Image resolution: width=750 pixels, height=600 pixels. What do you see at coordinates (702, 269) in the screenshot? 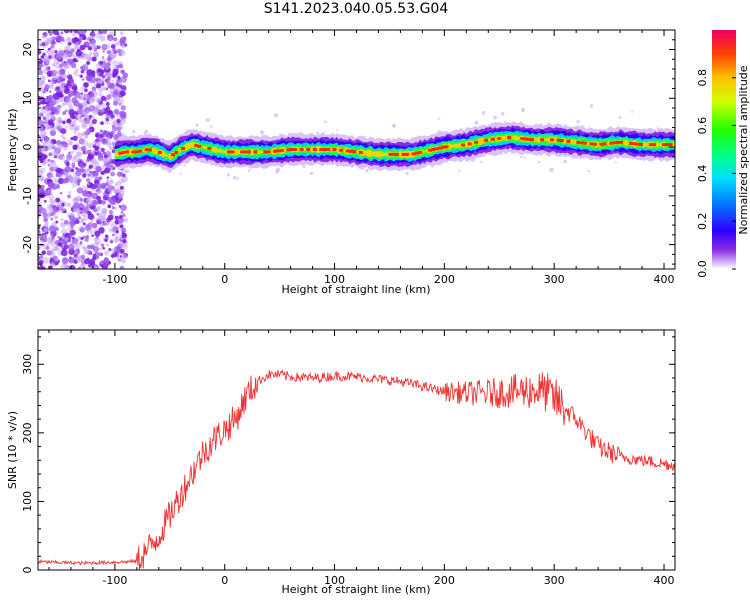
I see `colorbar-tick-label: 0.0` at bounding box center [702, 269].